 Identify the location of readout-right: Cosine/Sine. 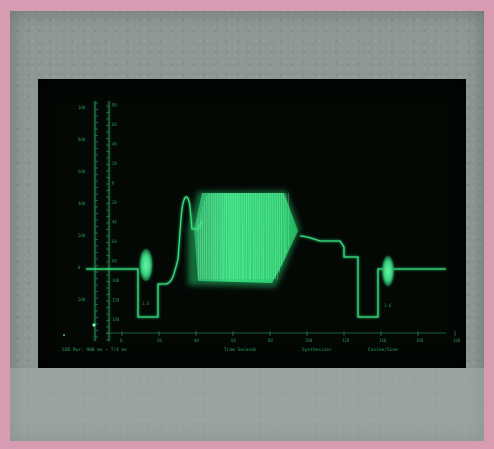
(383, 350).